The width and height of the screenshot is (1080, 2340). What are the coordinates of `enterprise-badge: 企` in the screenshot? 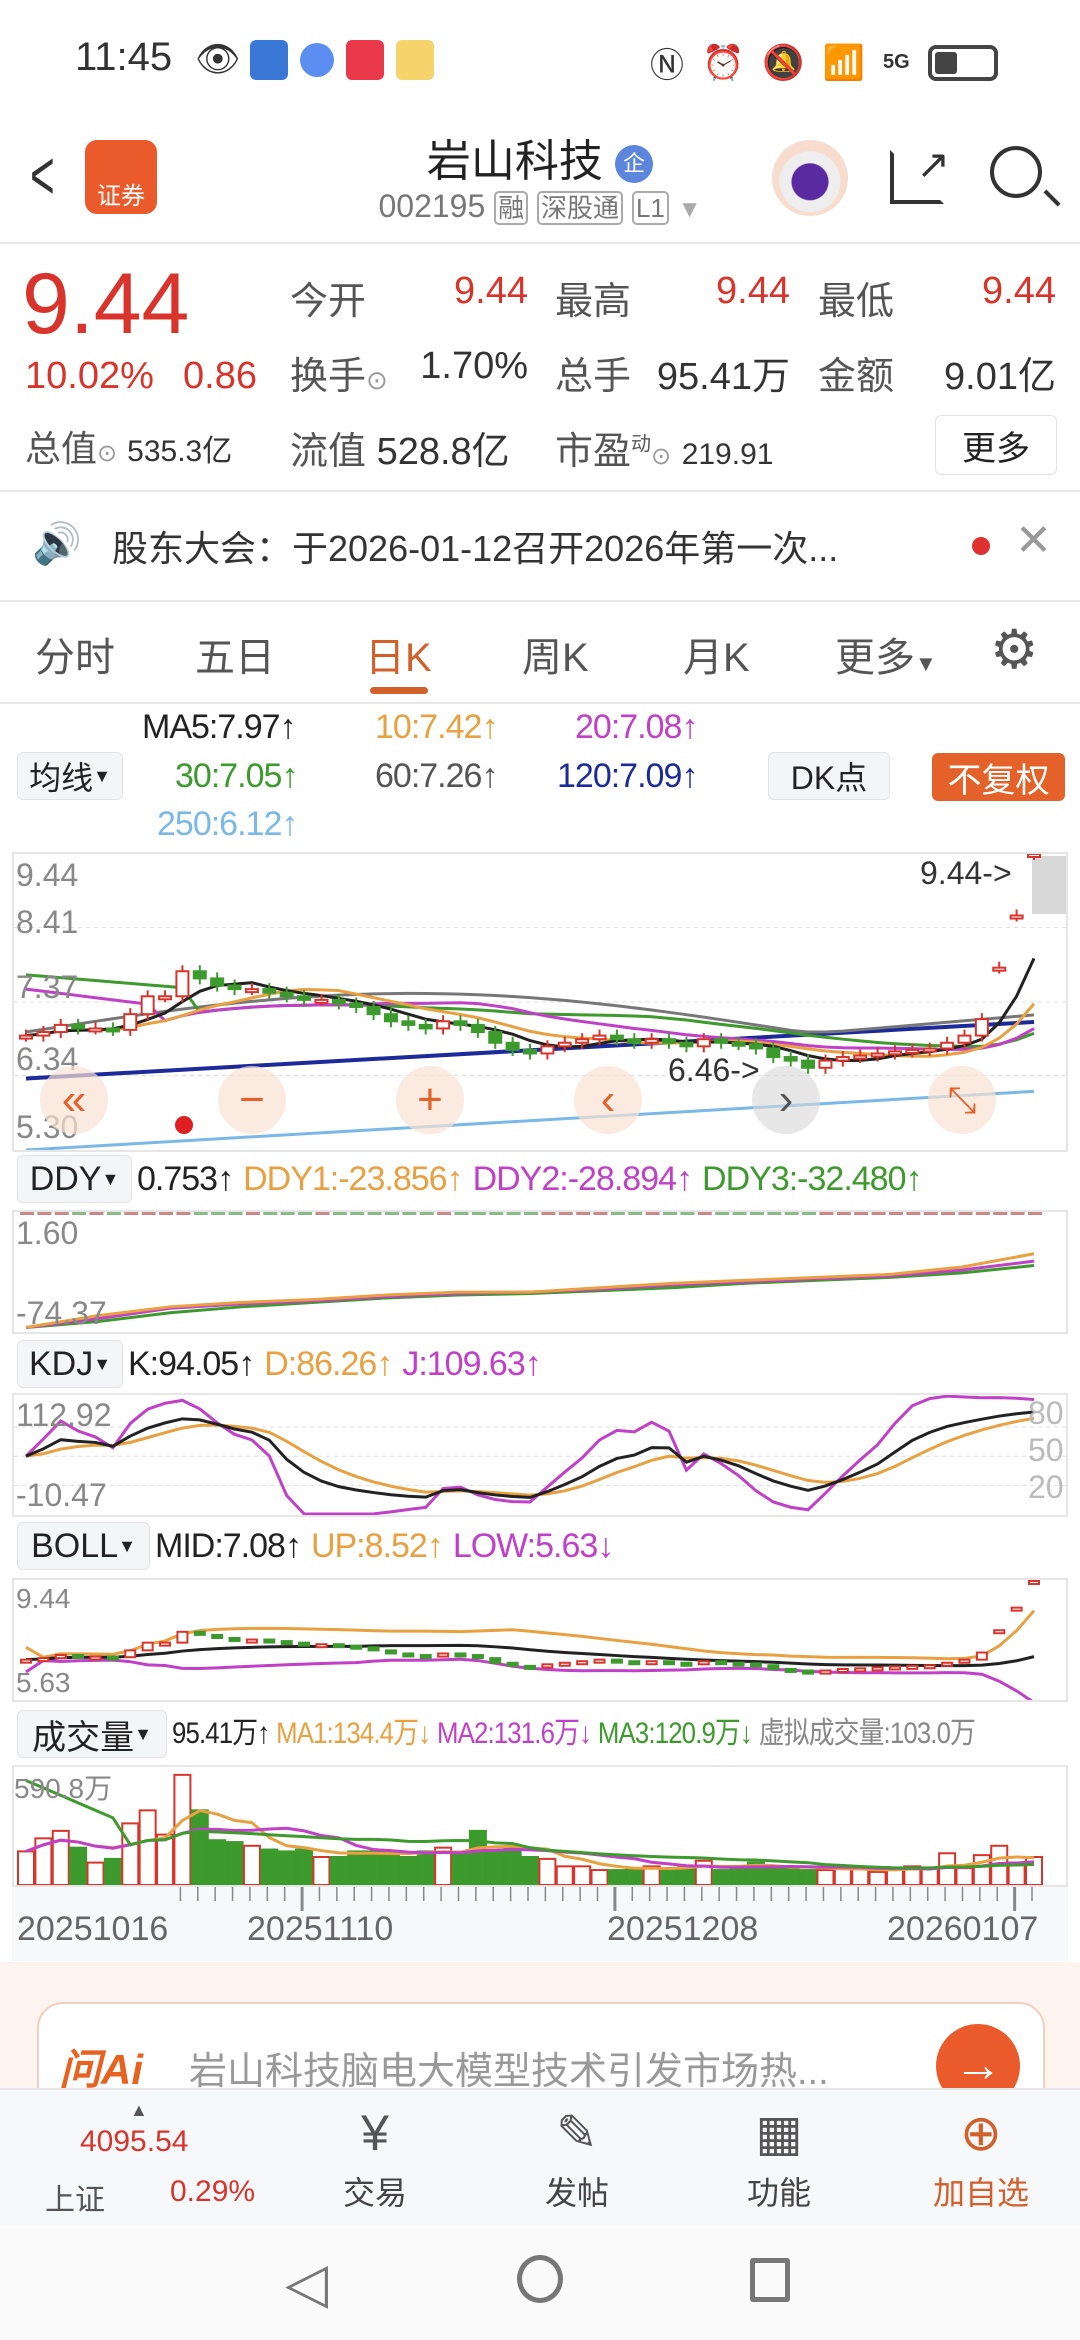 It's located at (634, 164).